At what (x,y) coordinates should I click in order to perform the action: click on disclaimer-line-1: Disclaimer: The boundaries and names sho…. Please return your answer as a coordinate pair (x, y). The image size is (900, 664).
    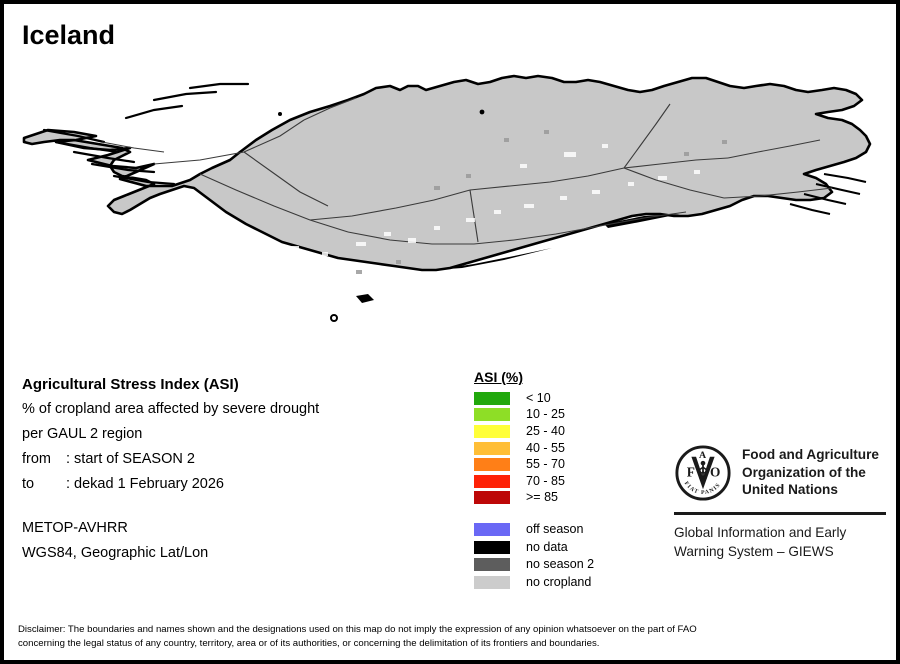
    Looking at the image, I should click on (357, 629).